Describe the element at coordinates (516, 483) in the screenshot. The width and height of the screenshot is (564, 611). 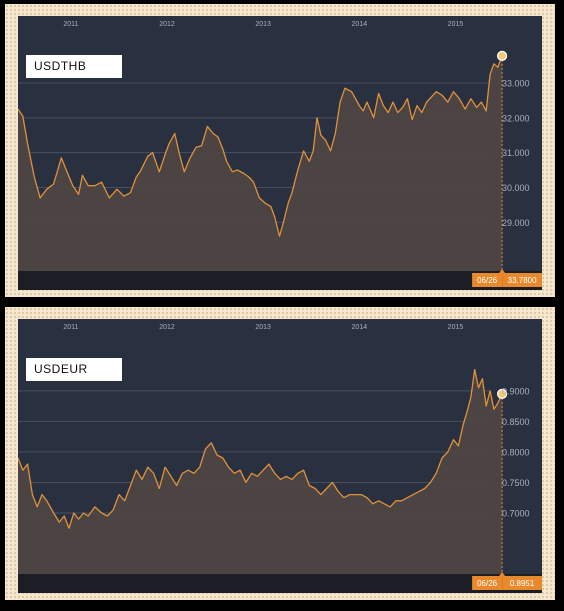
I see `usdeur-y-tick-label: 0.7500` at that location.